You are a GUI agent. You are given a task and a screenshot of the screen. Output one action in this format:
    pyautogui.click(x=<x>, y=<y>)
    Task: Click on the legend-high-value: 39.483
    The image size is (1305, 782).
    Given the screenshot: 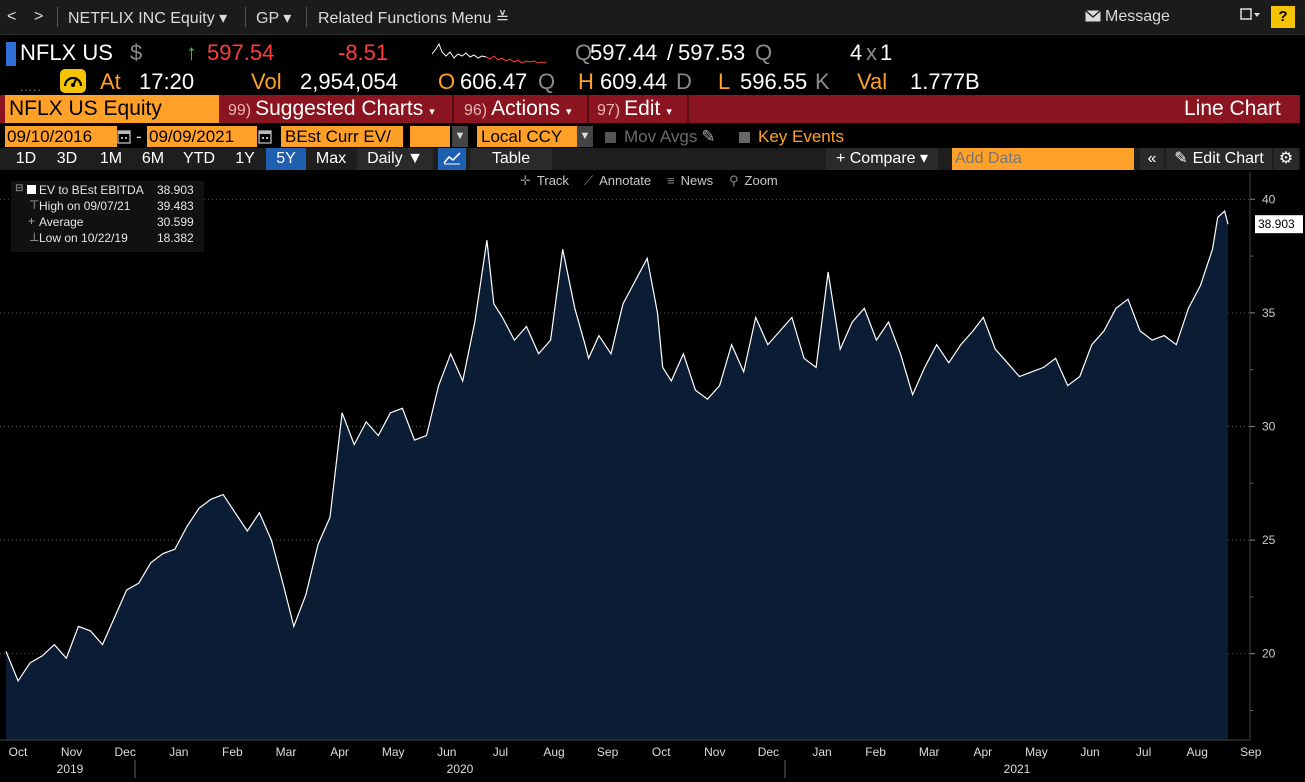 What is the action you would take?
    pyautogui.click(x=175, y=206)
    